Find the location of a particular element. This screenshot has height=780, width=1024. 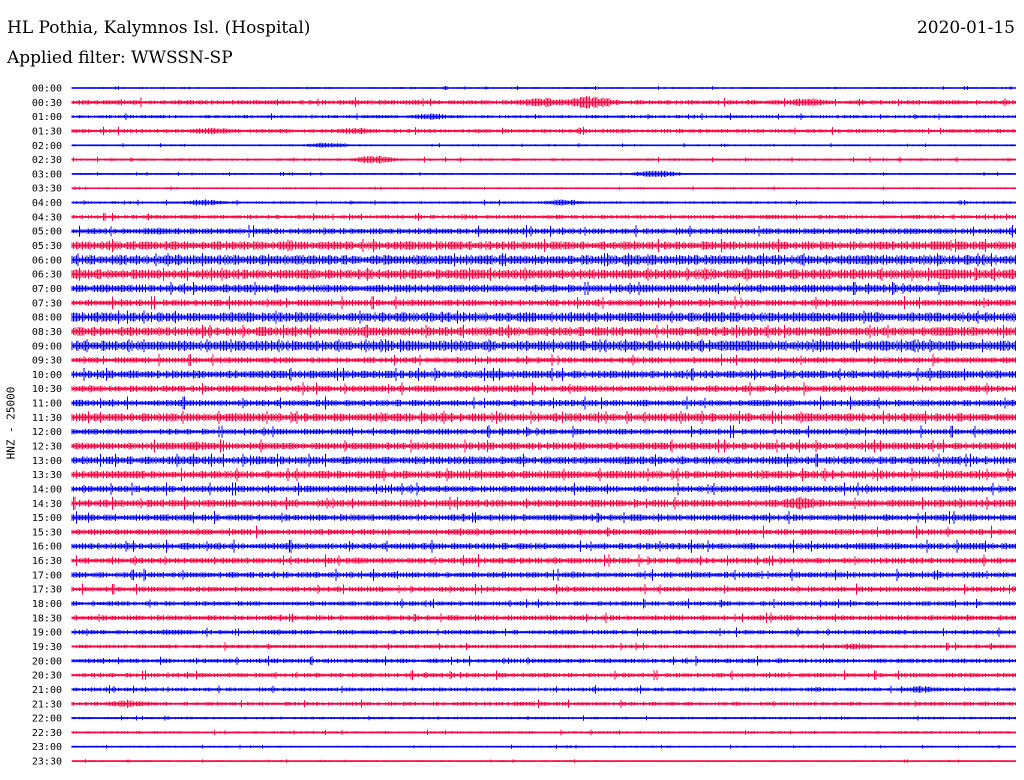

time-label: 03:30 is located at coordinates (47, 189).